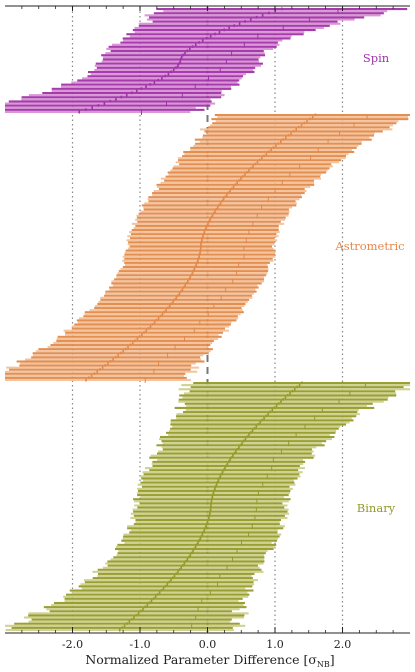 The height and width of the screenshot is (672, 415). Describe the element at coordinates (201, 659) in the screenshot. I see `x-axis-label-text: Normalized Parameter Difference [σ` at that location.